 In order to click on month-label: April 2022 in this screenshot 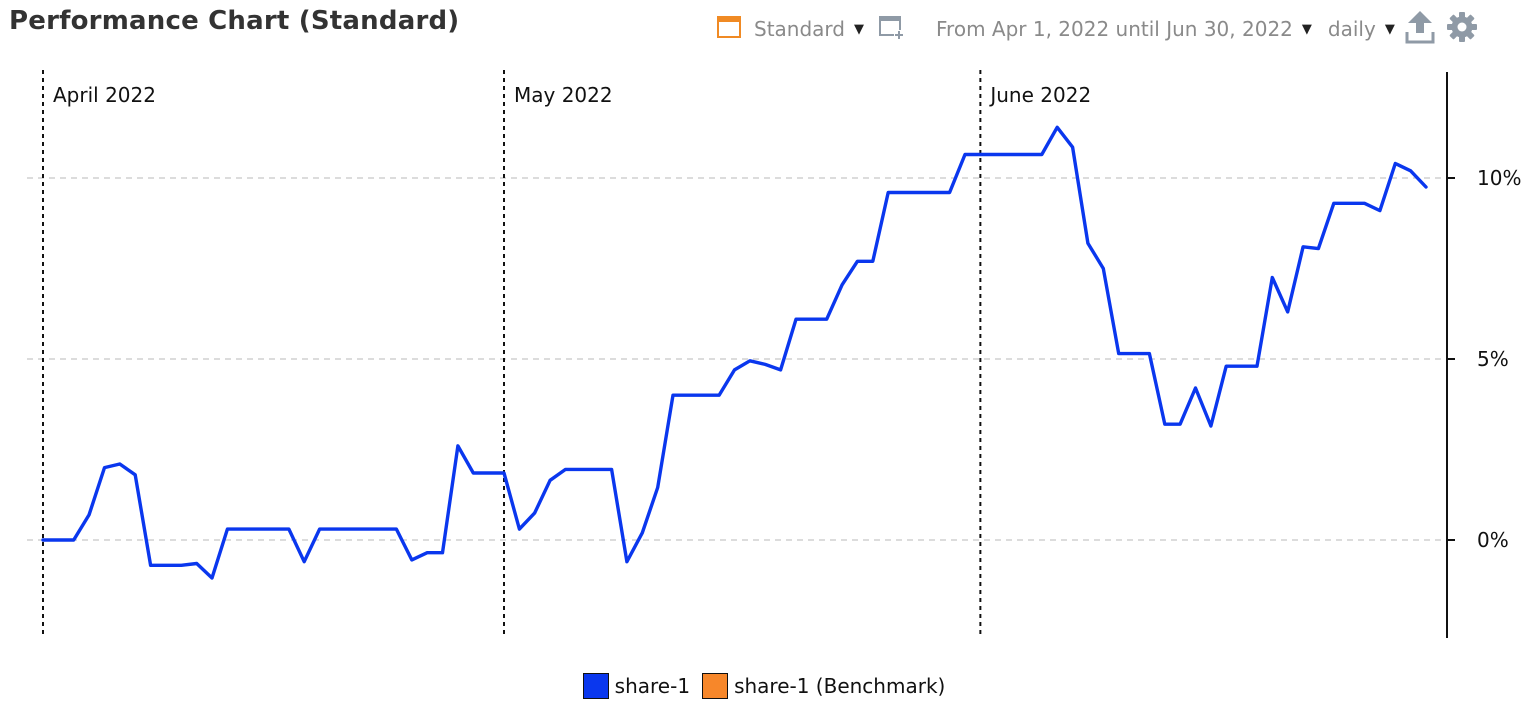, I will do `click(104, 95)`.